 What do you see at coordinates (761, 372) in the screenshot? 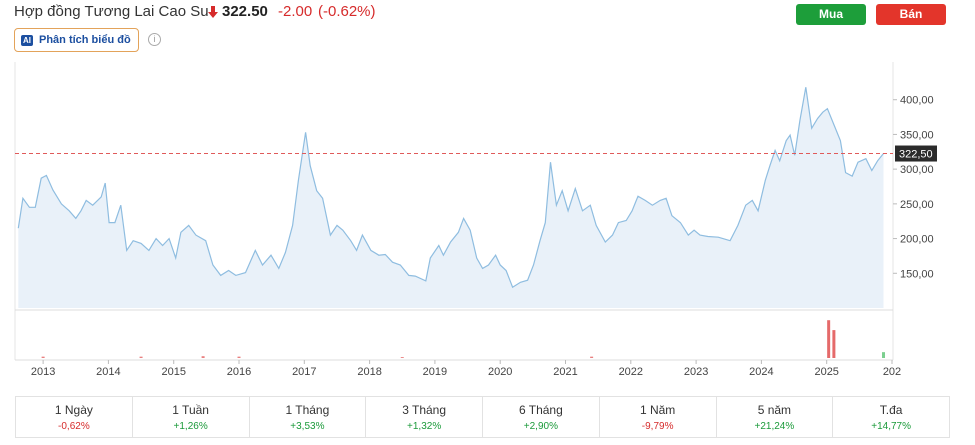
I see `x-tick-label: 2024` at bounding box center [761, 372].